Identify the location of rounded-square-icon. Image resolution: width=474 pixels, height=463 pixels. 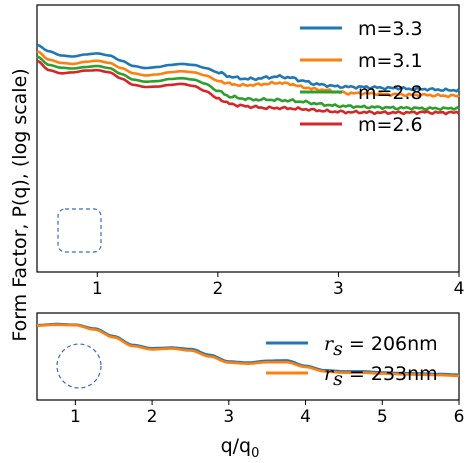
(79, 230).